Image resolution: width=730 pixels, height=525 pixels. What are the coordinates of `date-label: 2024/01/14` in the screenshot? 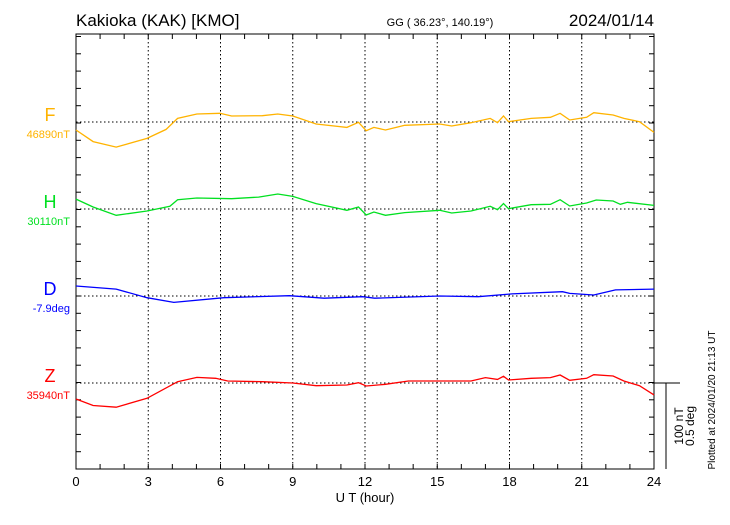 It's located at (611, 20).